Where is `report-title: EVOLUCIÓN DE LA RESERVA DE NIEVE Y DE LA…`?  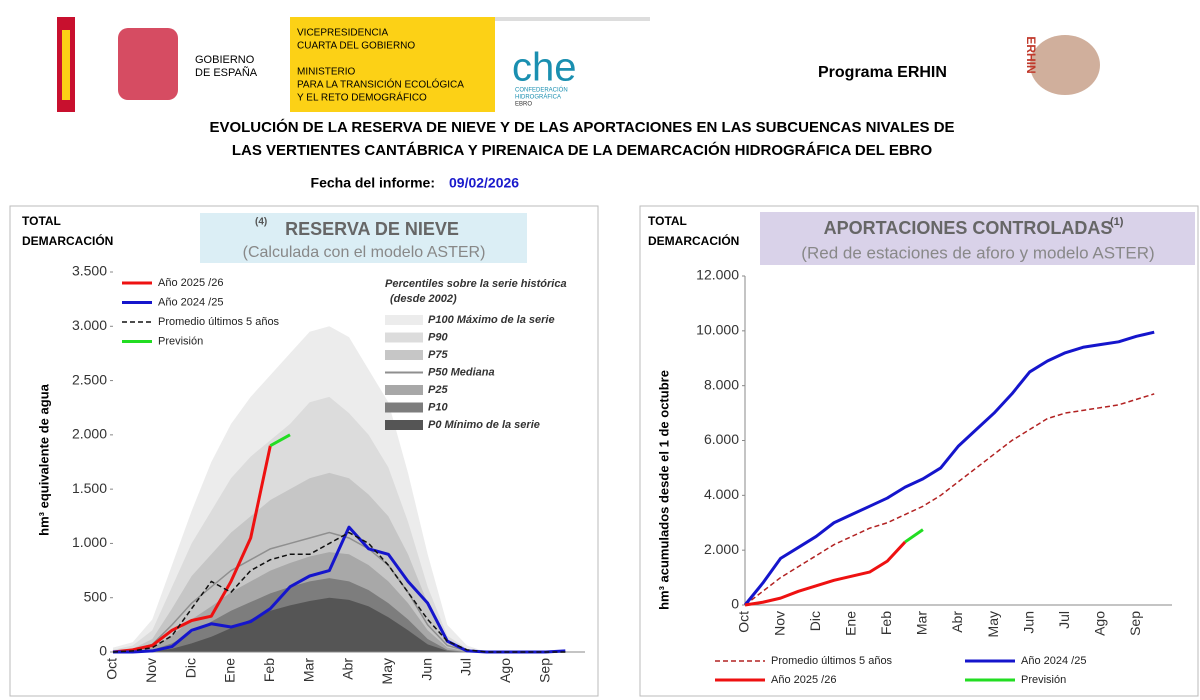 report-title: EVOLUCIÓN DE LA RESERVA DE NIEVE Y DE LA… is located at coordinates (581, 127).